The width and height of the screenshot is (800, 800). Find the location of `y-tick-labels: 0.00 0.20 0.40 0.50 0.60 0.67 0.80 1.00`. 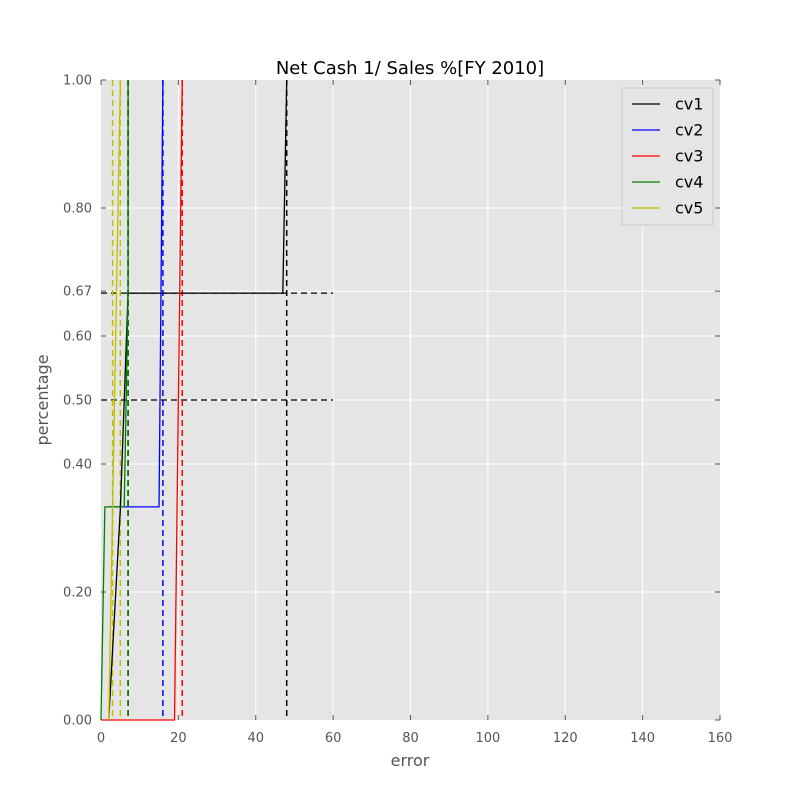

y-tick-labels: 0.00 0.20 0.40 0.50 0.60 0.67 0.80 1.00 is located at coordinates (77, 401).